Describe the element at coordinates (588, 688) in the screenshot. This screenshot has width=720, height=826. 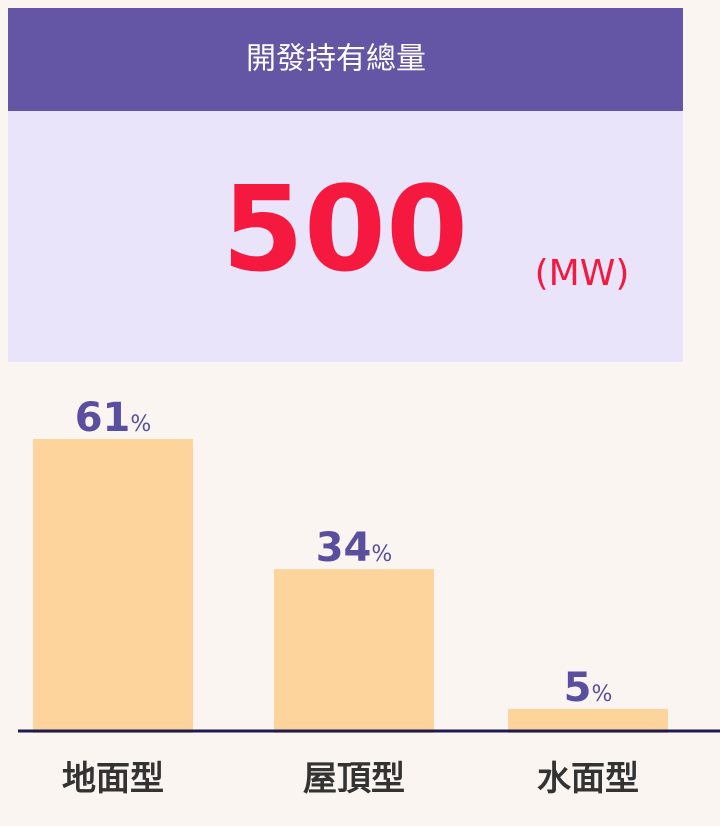
I see `value-label: 5%` at that location.